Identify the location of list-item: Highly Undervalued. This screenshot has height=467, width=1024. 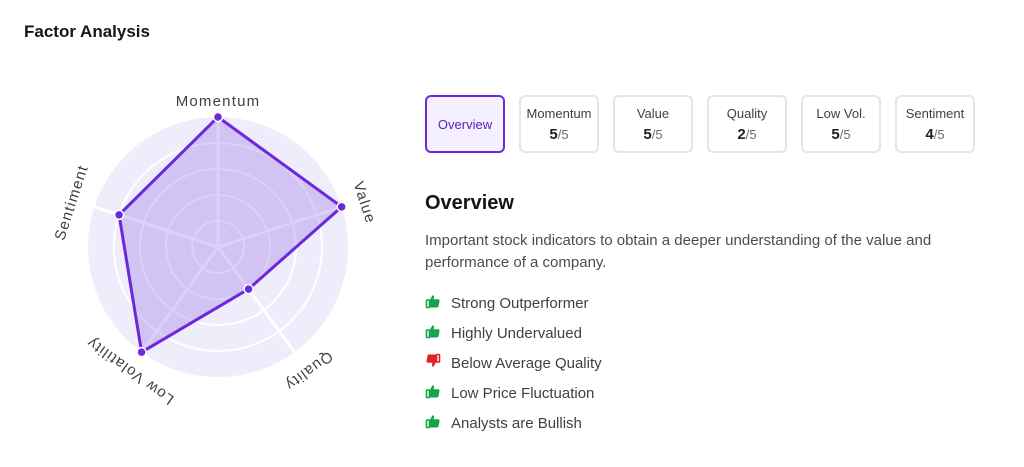
(513, 333).